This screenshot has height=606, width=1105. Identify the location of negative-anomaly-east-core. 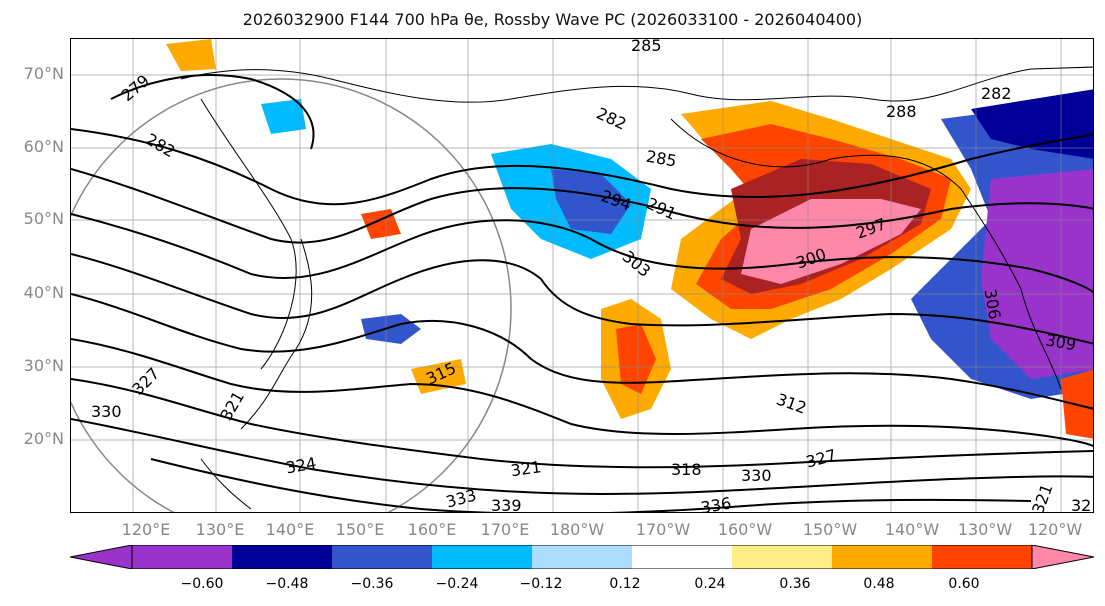
(1037, 274).